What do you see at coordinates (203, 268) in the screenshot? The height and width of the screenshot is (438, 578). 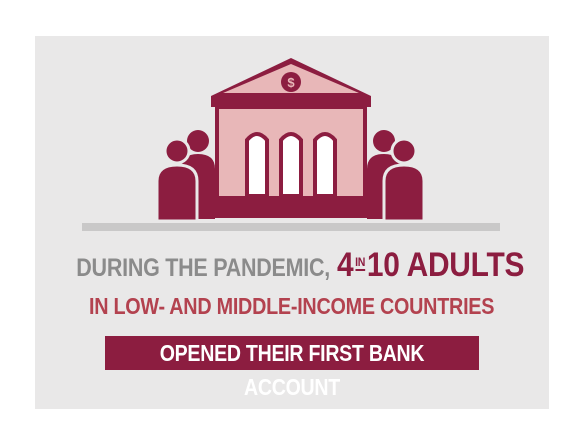 I see `headline-prefix: DURING THE PANDEMIC,` at bounding box center [203, 268].